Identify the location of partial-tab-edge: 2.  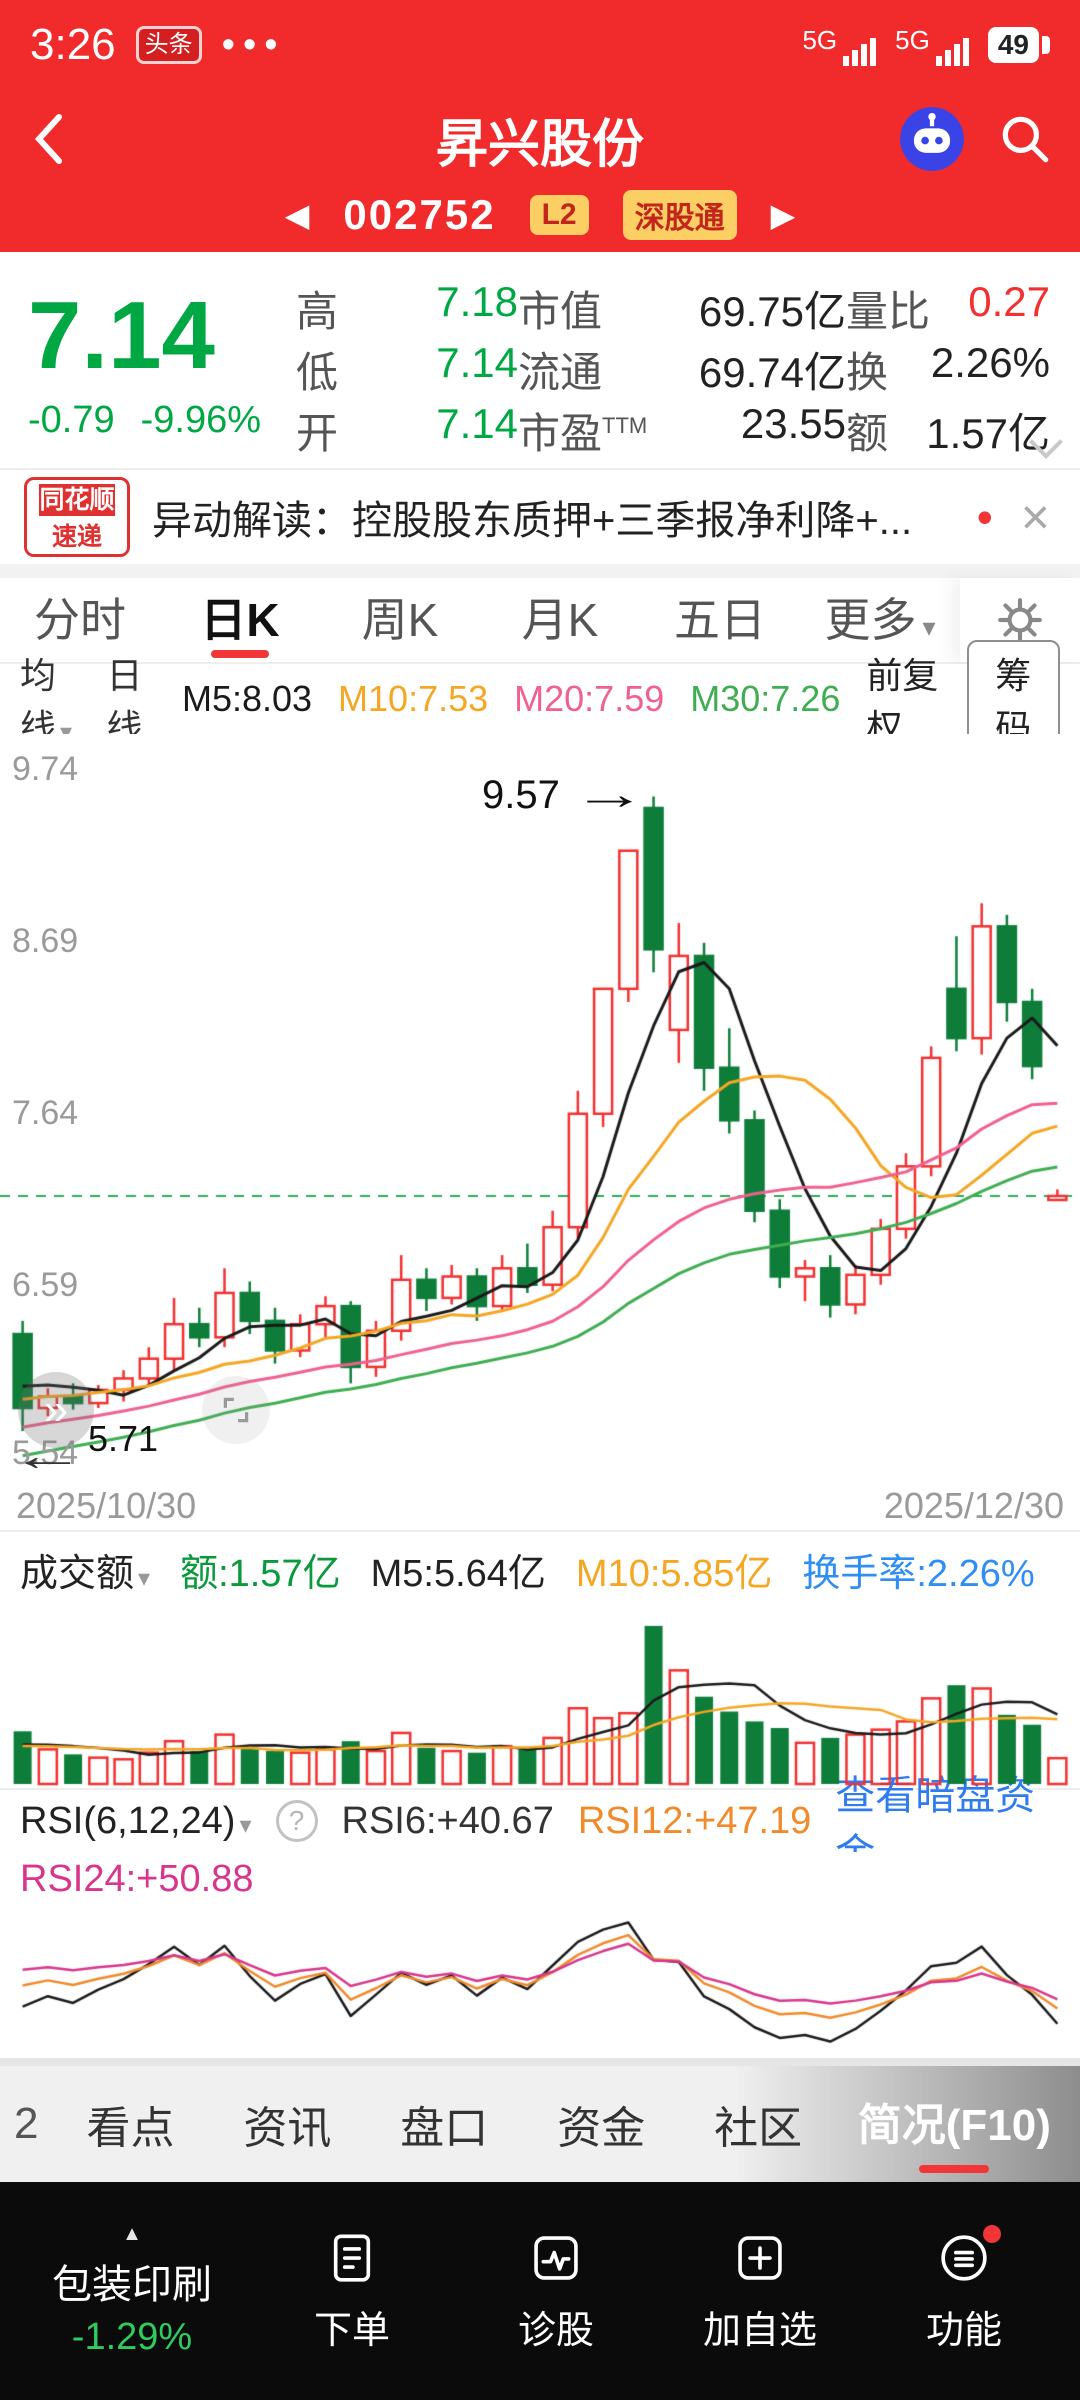
(26, 2123).